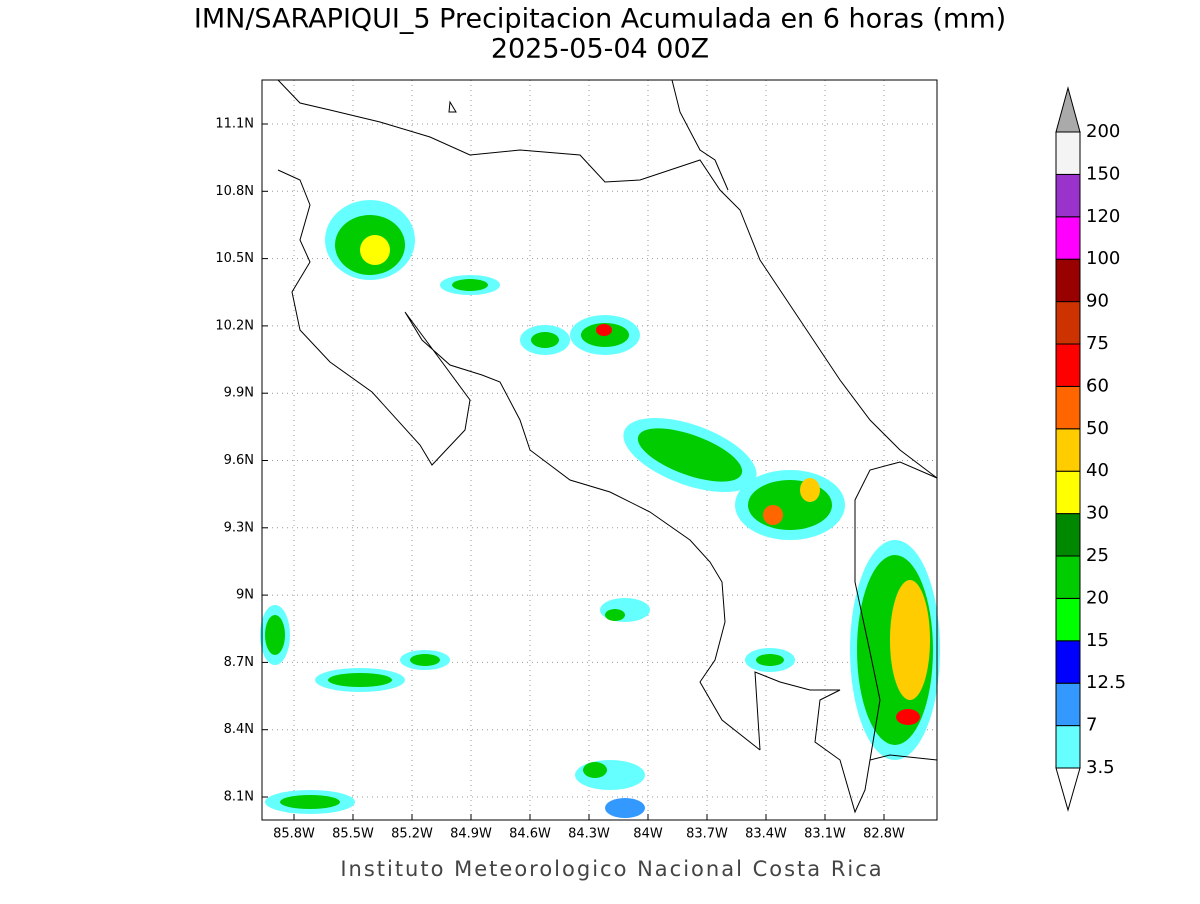 The image size is (1200, 904). What do you see at coordinates (1097, 597) in the screenshot?
I see `colorbar-label: 20` at bounding box center [1097, 597].